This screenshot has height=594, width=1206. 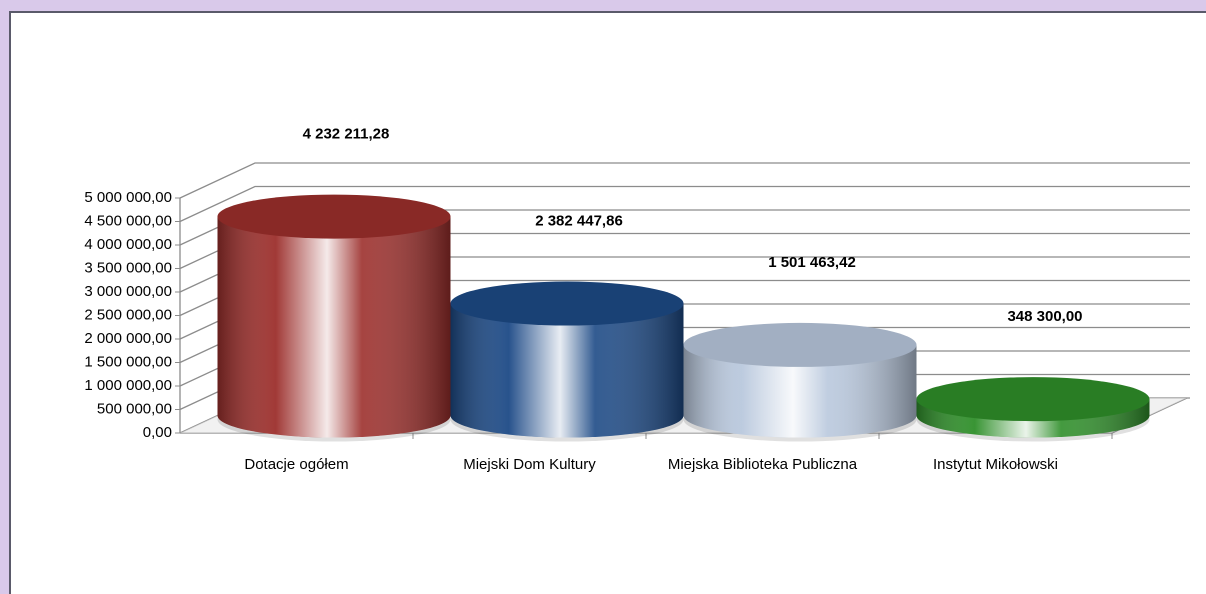 What do you see at coordinates (128, 267) in the screenshot?
I see `y-tick-label: 3 500 000,00` at bounding box center [128, 267].